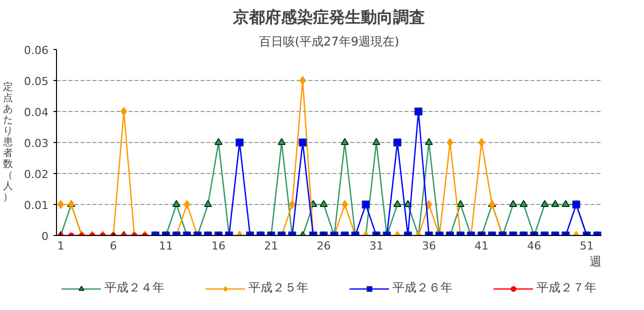 Image resolution: width=644 pixels, height=310 pixels. I want to click on legend-label: 平成２７年, so click(566, 288).